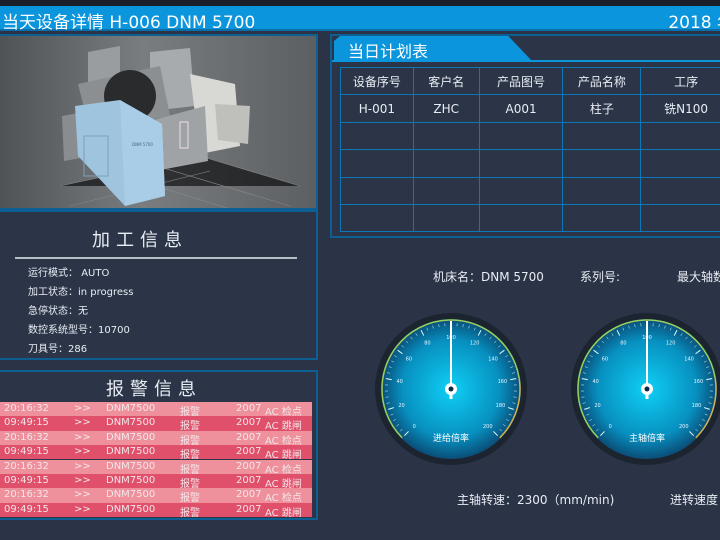 This screenshot has height=540, width=720. What do you see at coordinates (602, 81) in the screenshot?
I see `column-header: 产品名称` at bounding box center [602, 81].